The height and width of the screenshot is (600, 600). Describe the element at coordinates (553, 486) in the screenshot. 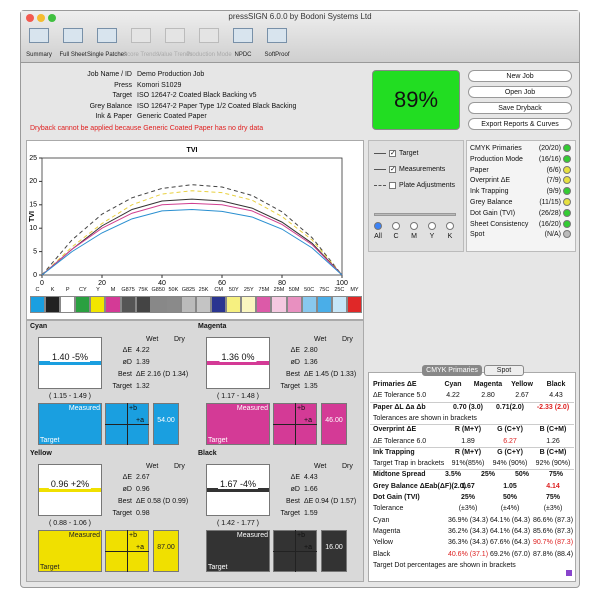

I see `result-cell: 4.14` at that location.